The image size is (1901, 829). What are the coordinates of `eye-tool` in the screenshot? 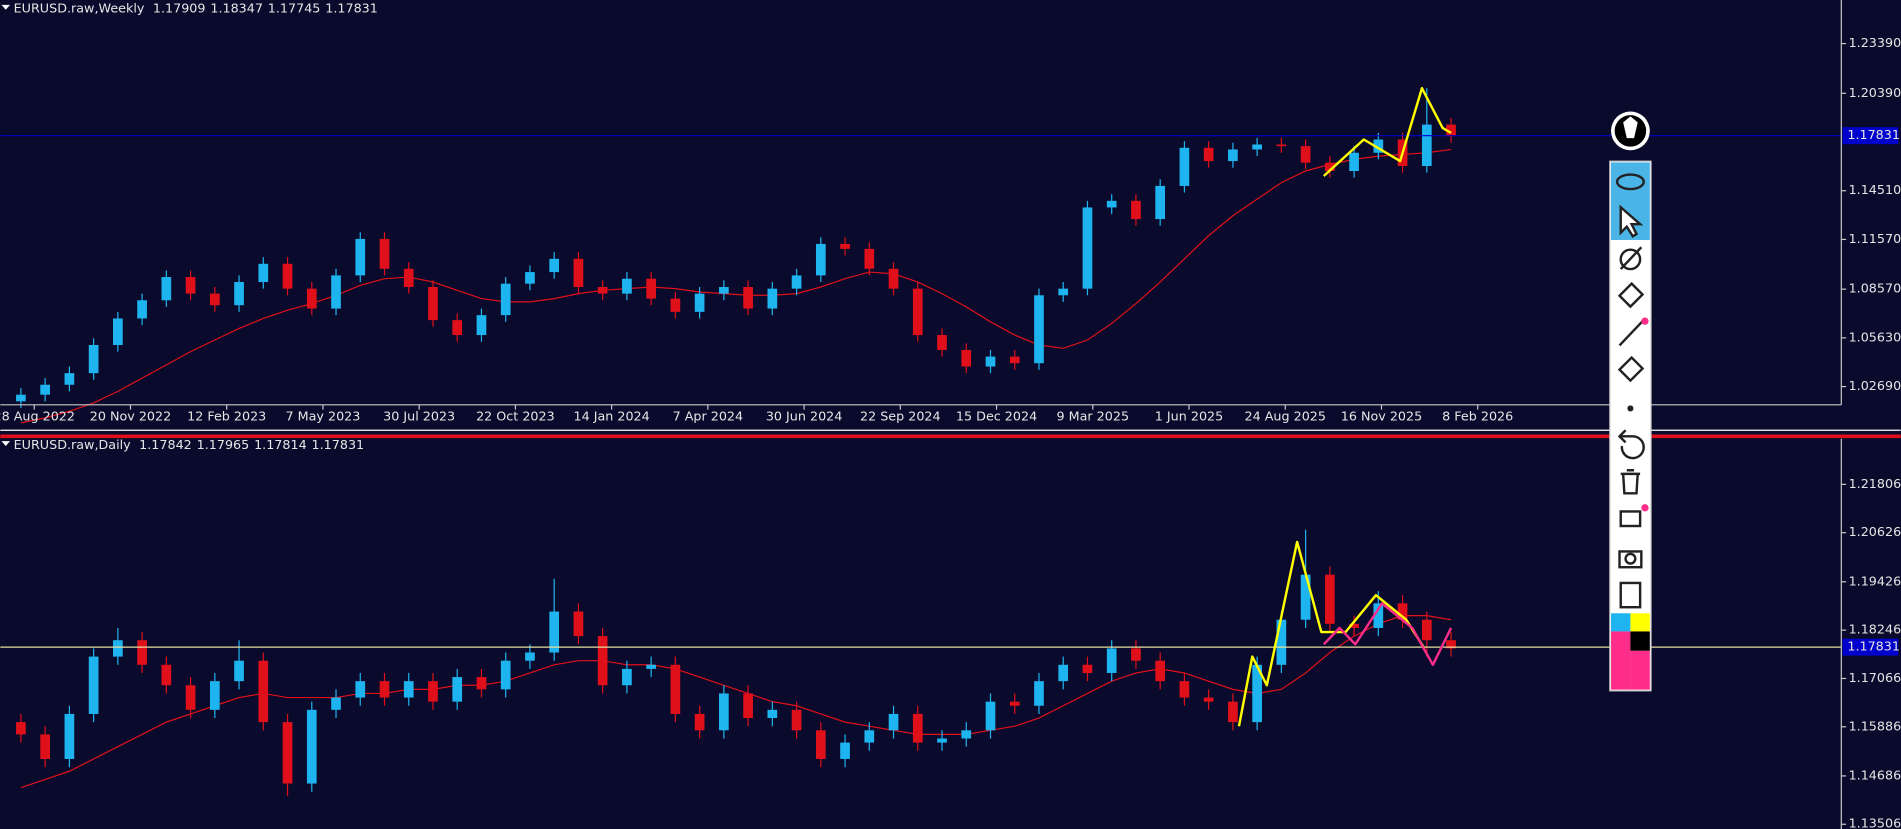 It's located at (1630, 182).